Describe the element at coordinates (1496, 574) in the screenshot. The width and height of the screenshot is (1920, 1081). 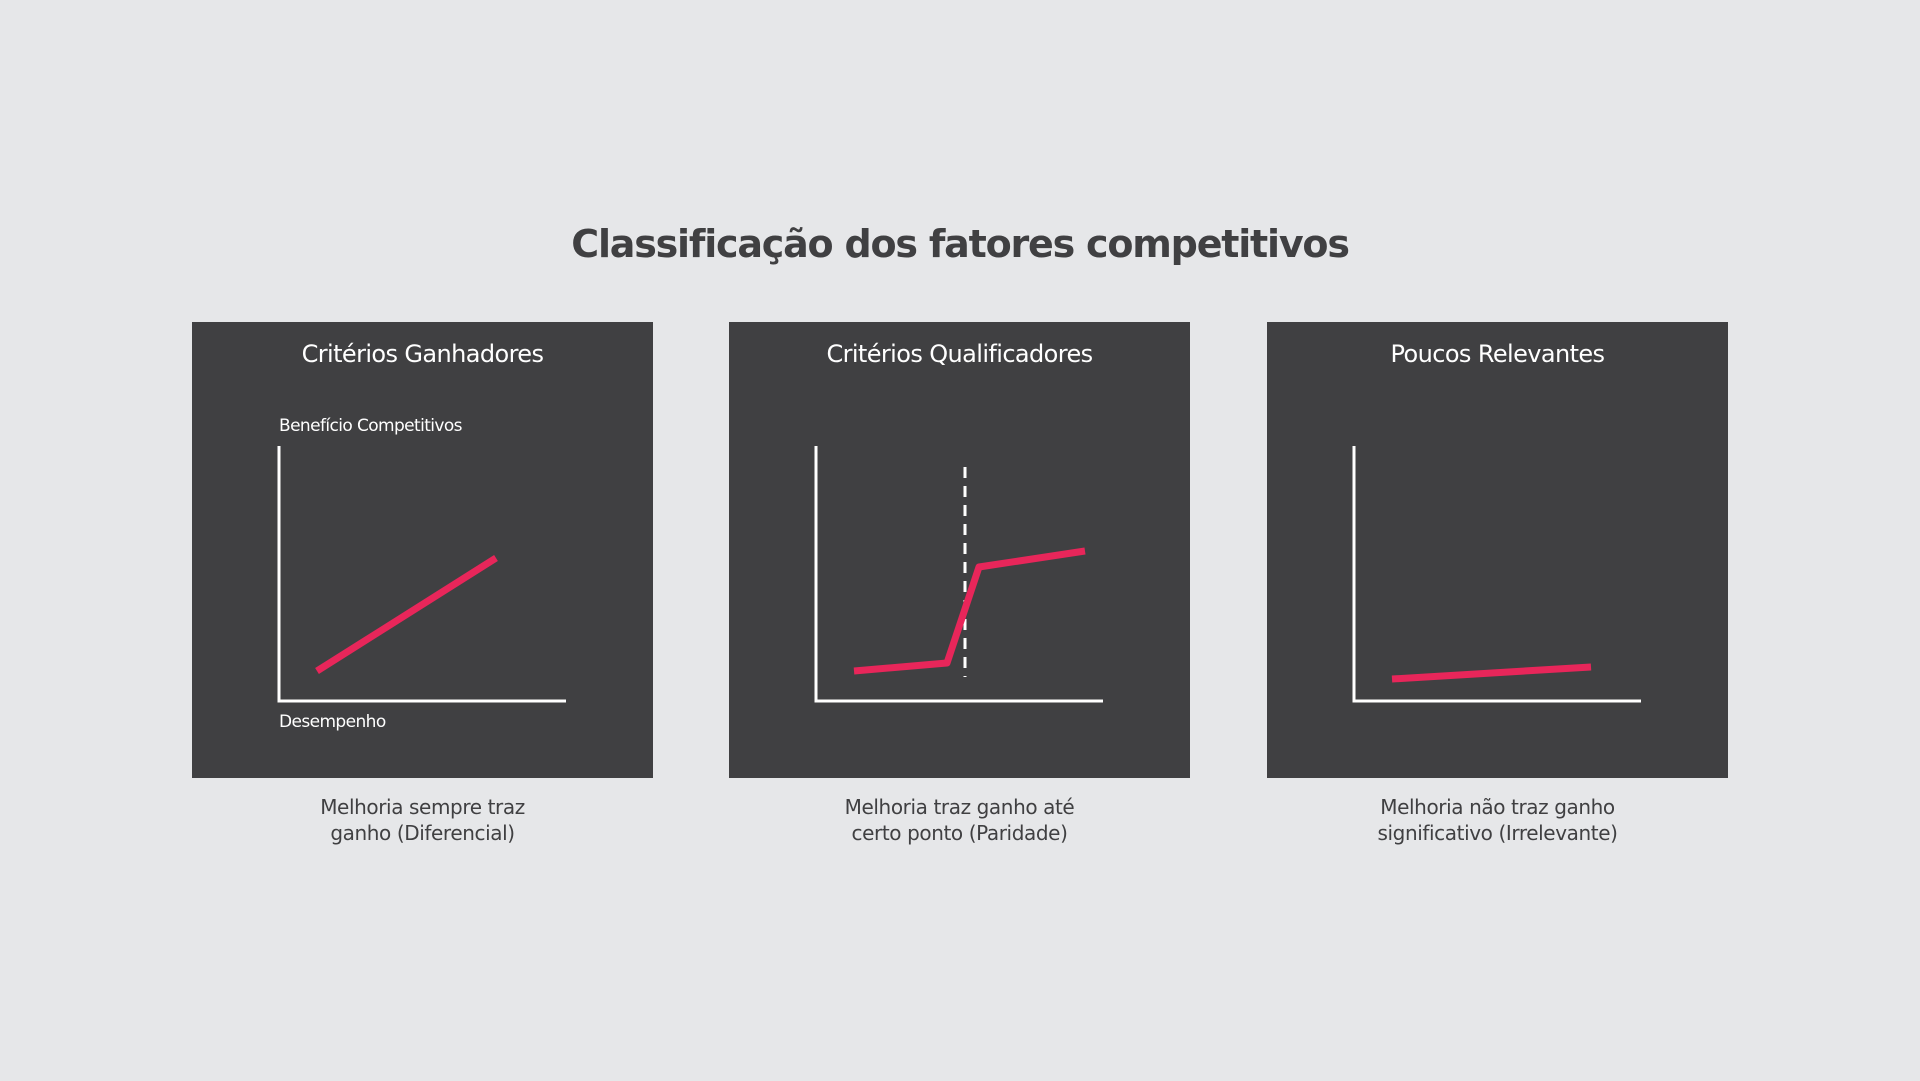
I see `chart-poucos-relevantes` at that location.